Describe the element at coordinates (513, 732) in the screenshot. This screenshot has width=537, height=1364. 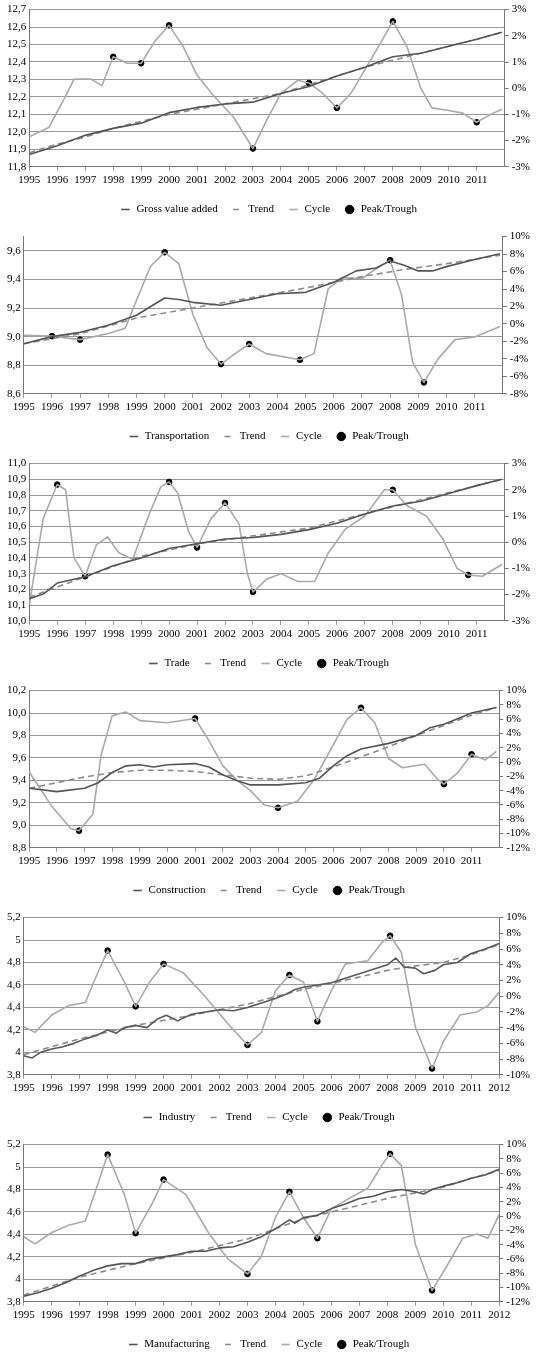
I see `y2-tick-label: 4%` at that location.